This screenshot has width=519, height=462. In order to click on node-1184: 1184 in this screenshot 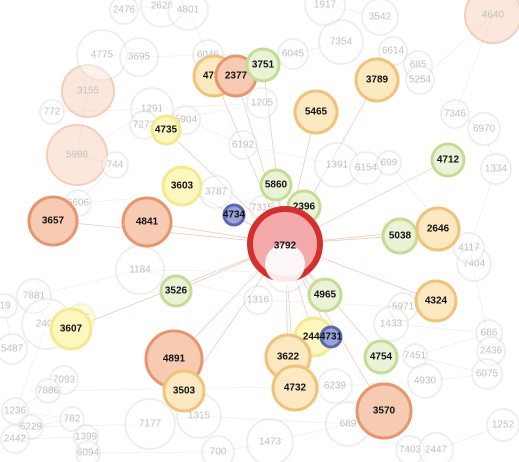, I will do `click(140, 270)`.